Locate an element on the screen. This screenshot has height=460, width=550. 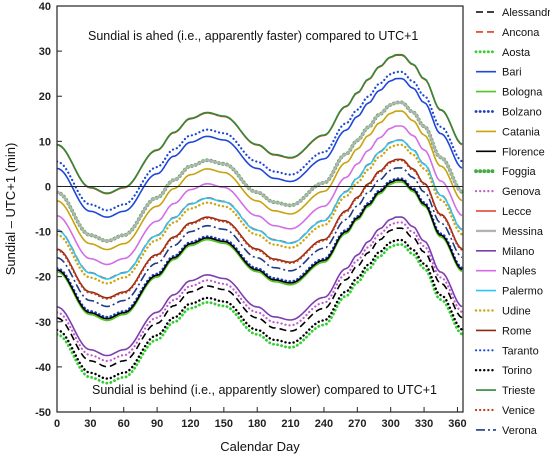
legend-label-messina: Messina is located at coordinates (523, 232).